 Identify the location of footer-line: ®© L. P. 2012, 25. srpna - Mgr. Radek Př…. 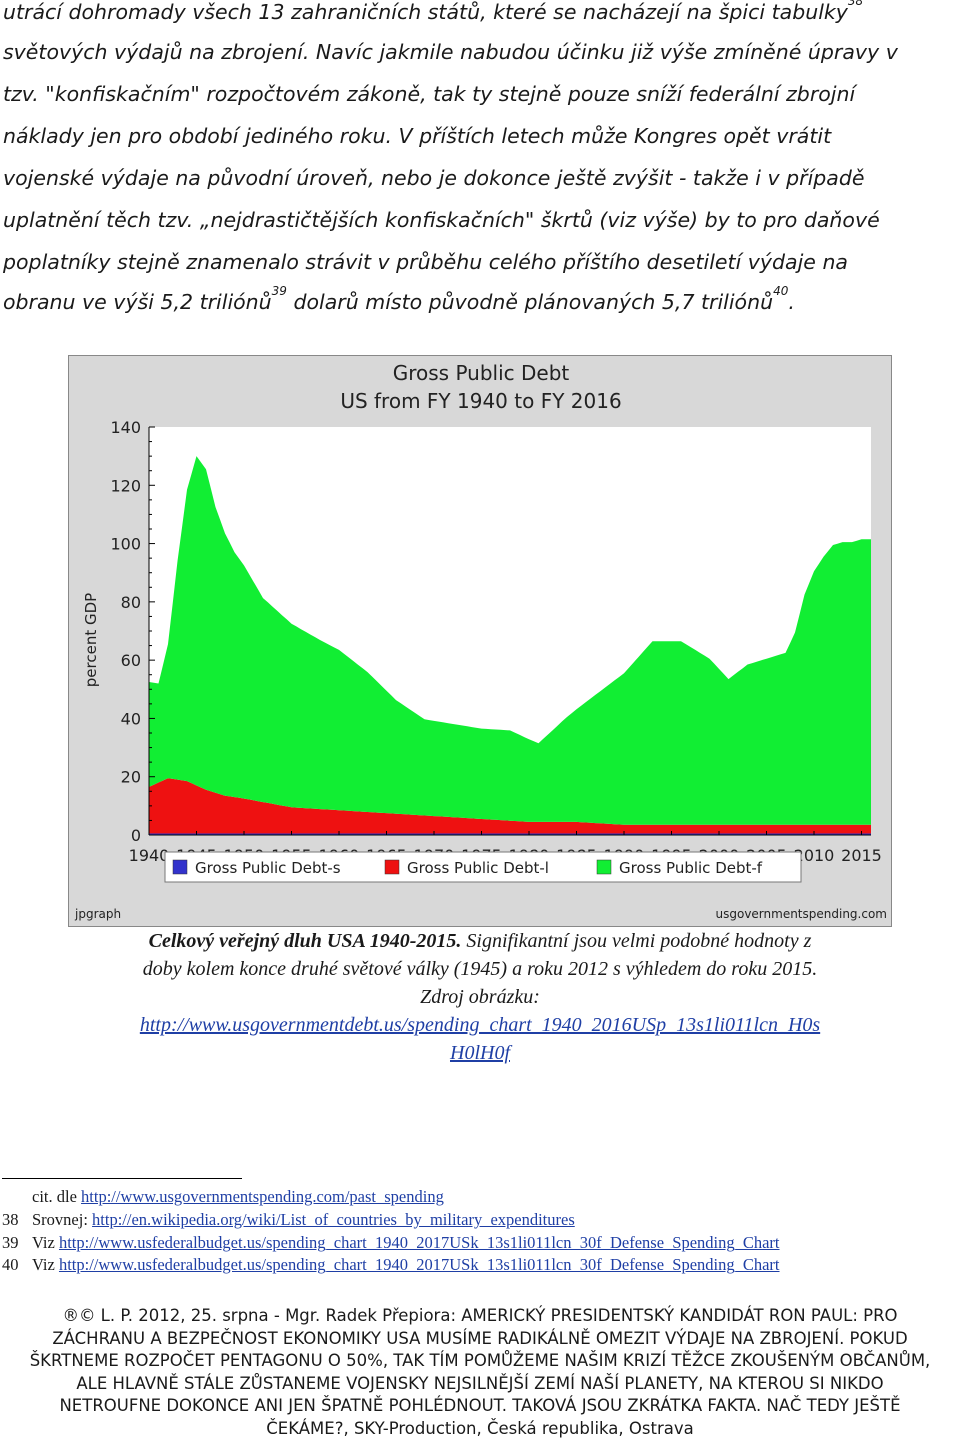
(480, 1315).